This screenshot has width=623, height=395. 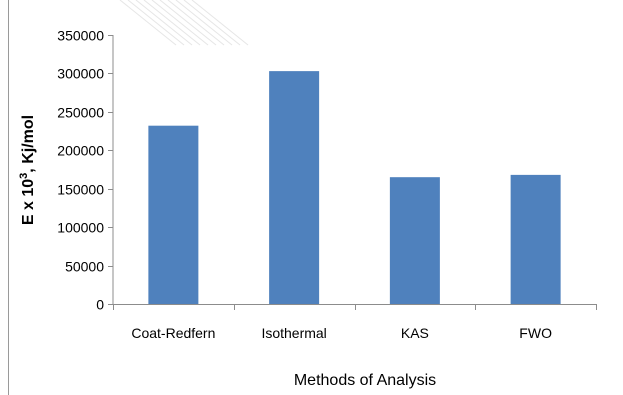 What do you see at coordinates (365, 380) in the screenshot?
I see `x-axis-title: Methods of Analysis` at bounding box center [365, 380].